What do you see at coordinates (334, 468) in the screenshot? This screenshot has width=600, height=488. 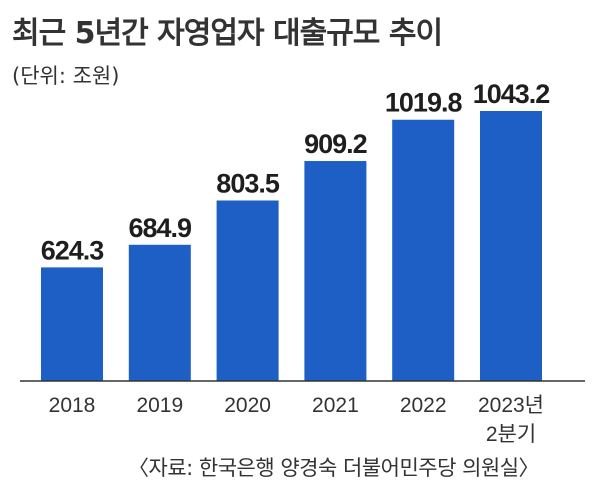 I see `source-note: 〈자료: 한국은행 양경숙 더불어민주당 의원실〉` at bounding box center [334, 468].